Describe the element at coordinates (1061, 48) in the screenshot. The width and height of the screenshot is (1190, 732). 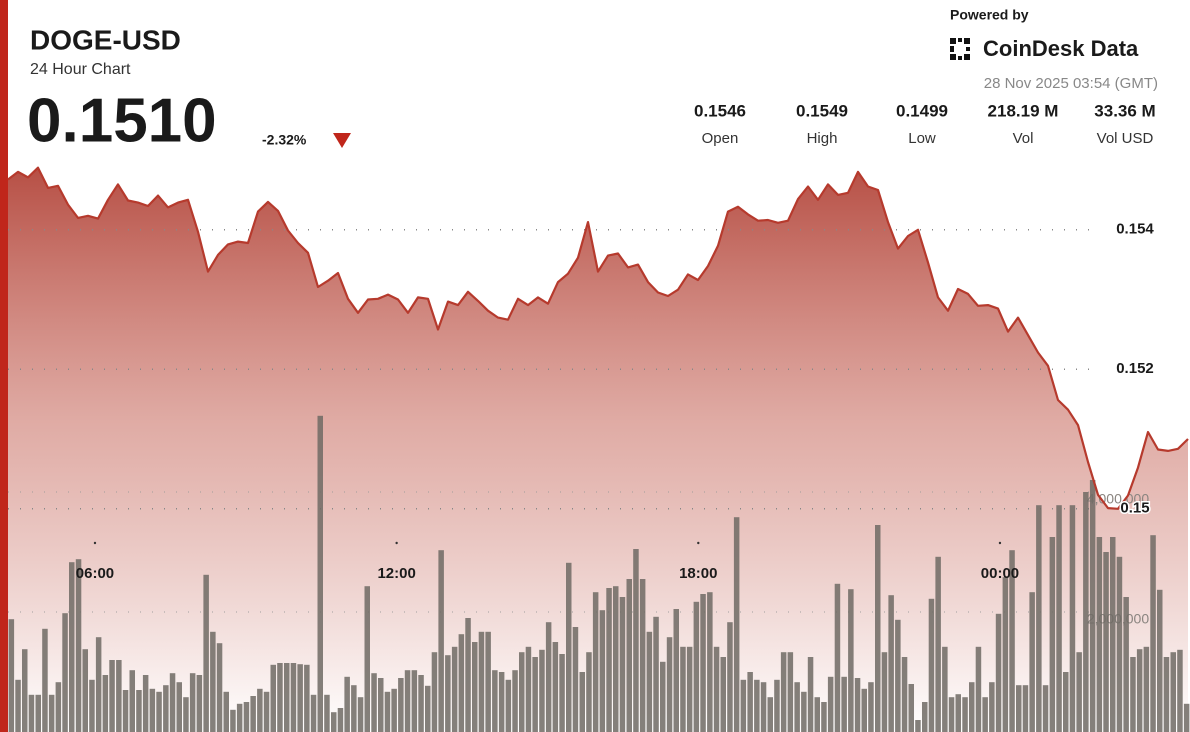
I see `brand: CoinDesk Data` at that location.